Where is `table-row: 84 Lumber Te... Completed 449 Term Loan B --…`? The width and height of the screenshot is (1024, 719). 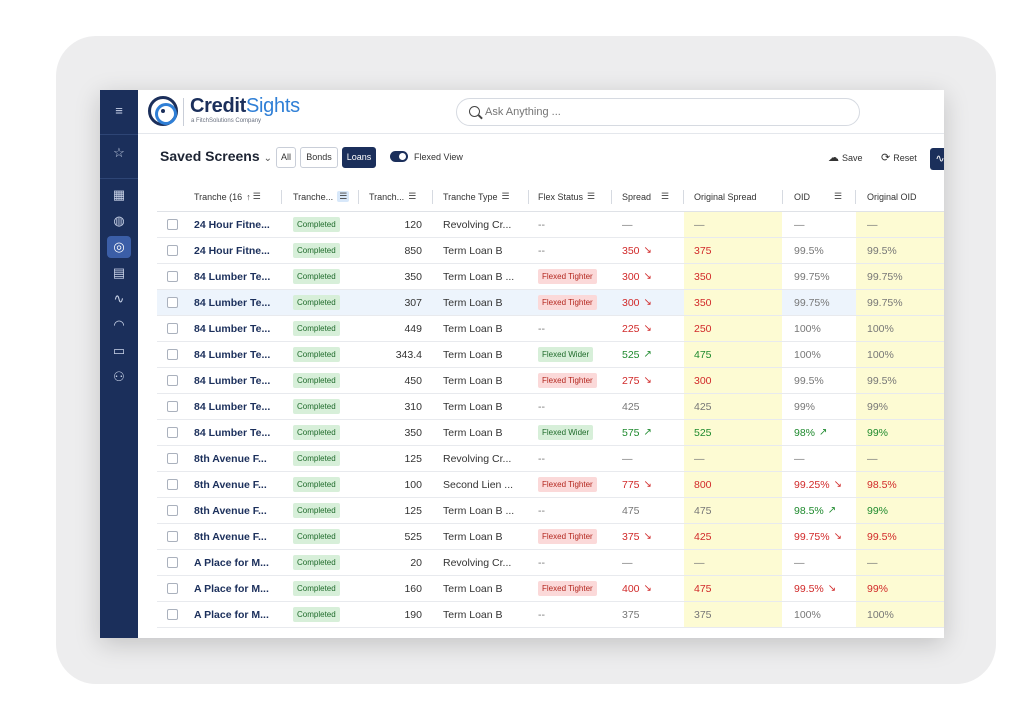
table-row: 84 Lumber Te... Completed 449 Term Loan B --… is located at coordinates (550, 329).